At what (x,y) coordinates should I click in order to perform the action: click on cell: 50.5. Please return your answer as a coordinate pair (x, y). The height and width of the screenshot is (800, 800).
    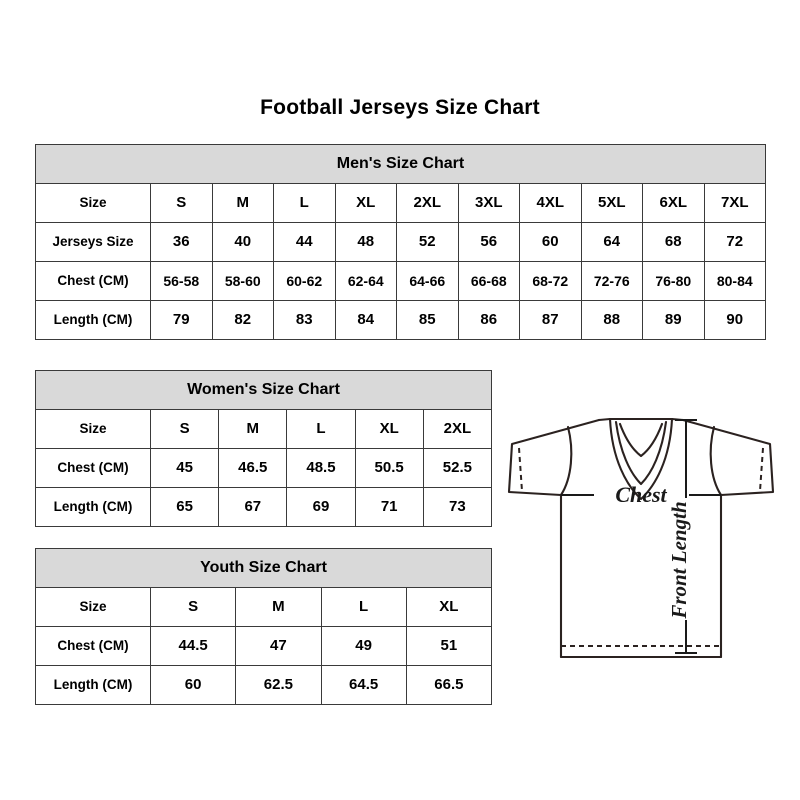
    Looking at the image, I should click on (389, 468).